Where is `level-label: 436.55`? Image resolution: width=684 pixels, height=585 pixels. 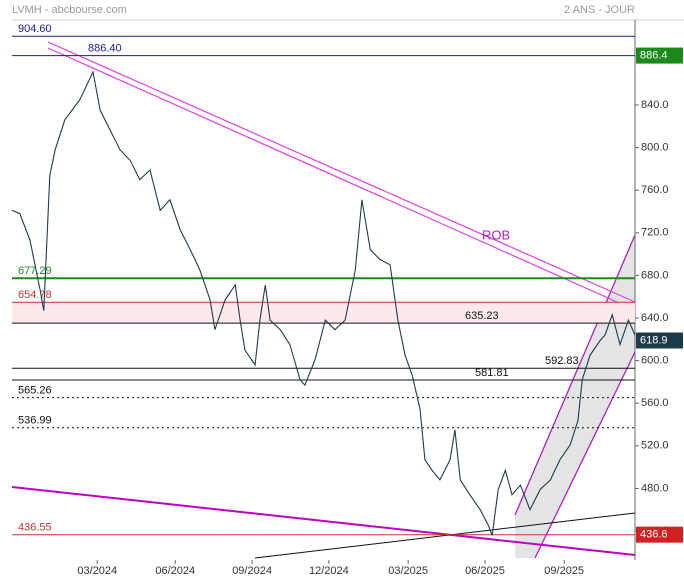 level-label: 436.55 is located at coordinates (35, 528).